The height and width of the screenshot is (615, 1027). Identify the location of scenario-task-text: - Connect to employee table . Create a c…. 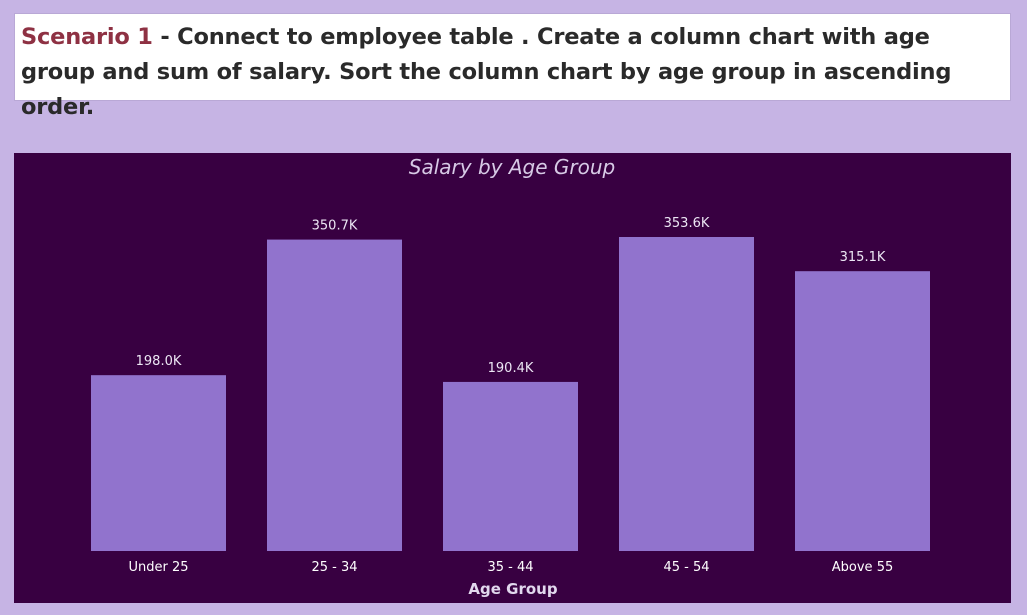
(486, 72).